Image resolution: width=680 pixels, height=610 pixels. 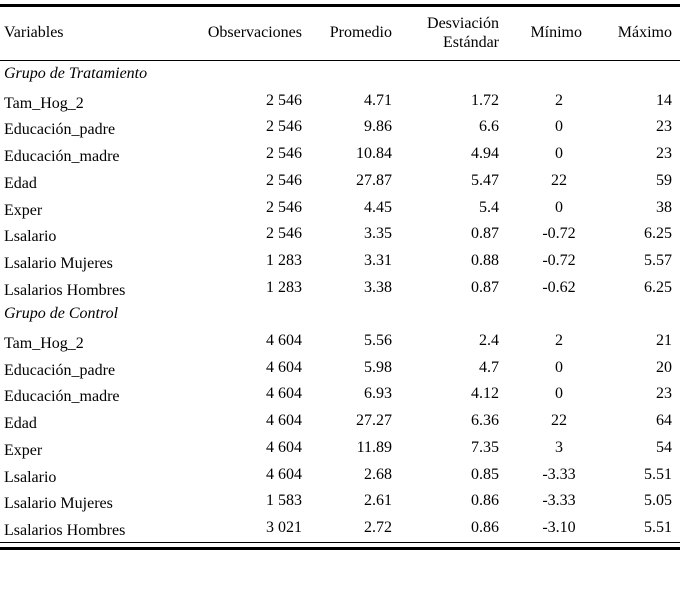 I want to click on value-cell-promedio: 27.27, so click(x=374, y=421).